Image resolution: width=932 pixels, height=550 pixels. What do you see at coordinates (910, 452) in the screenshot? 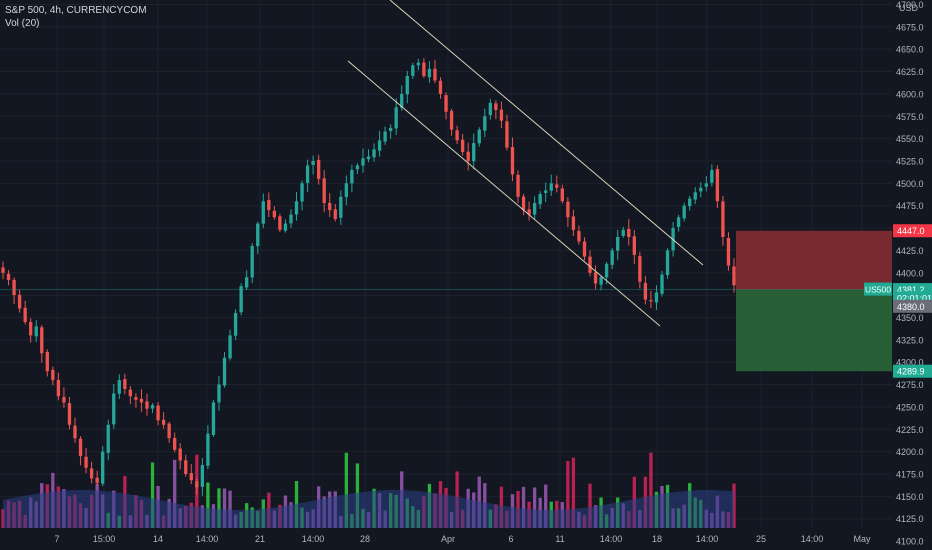
I see `price-tick-label: 4200.0` at bounding box center [910, 452].